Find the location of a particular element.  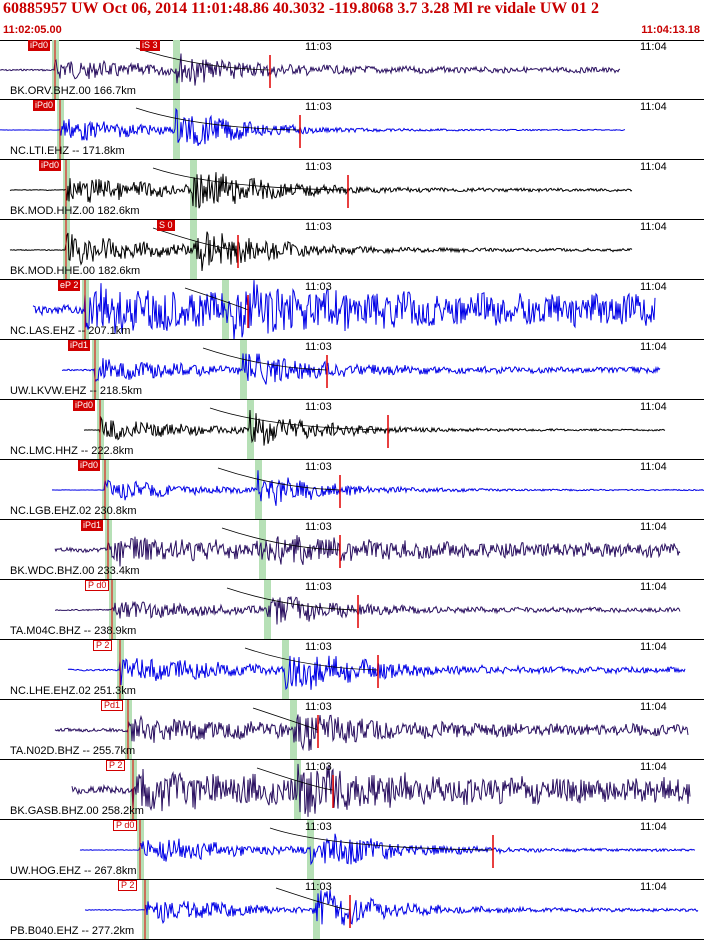

station-label: BK.GASB.BHZ.00 258.2km is located at coordinates (77, 811).